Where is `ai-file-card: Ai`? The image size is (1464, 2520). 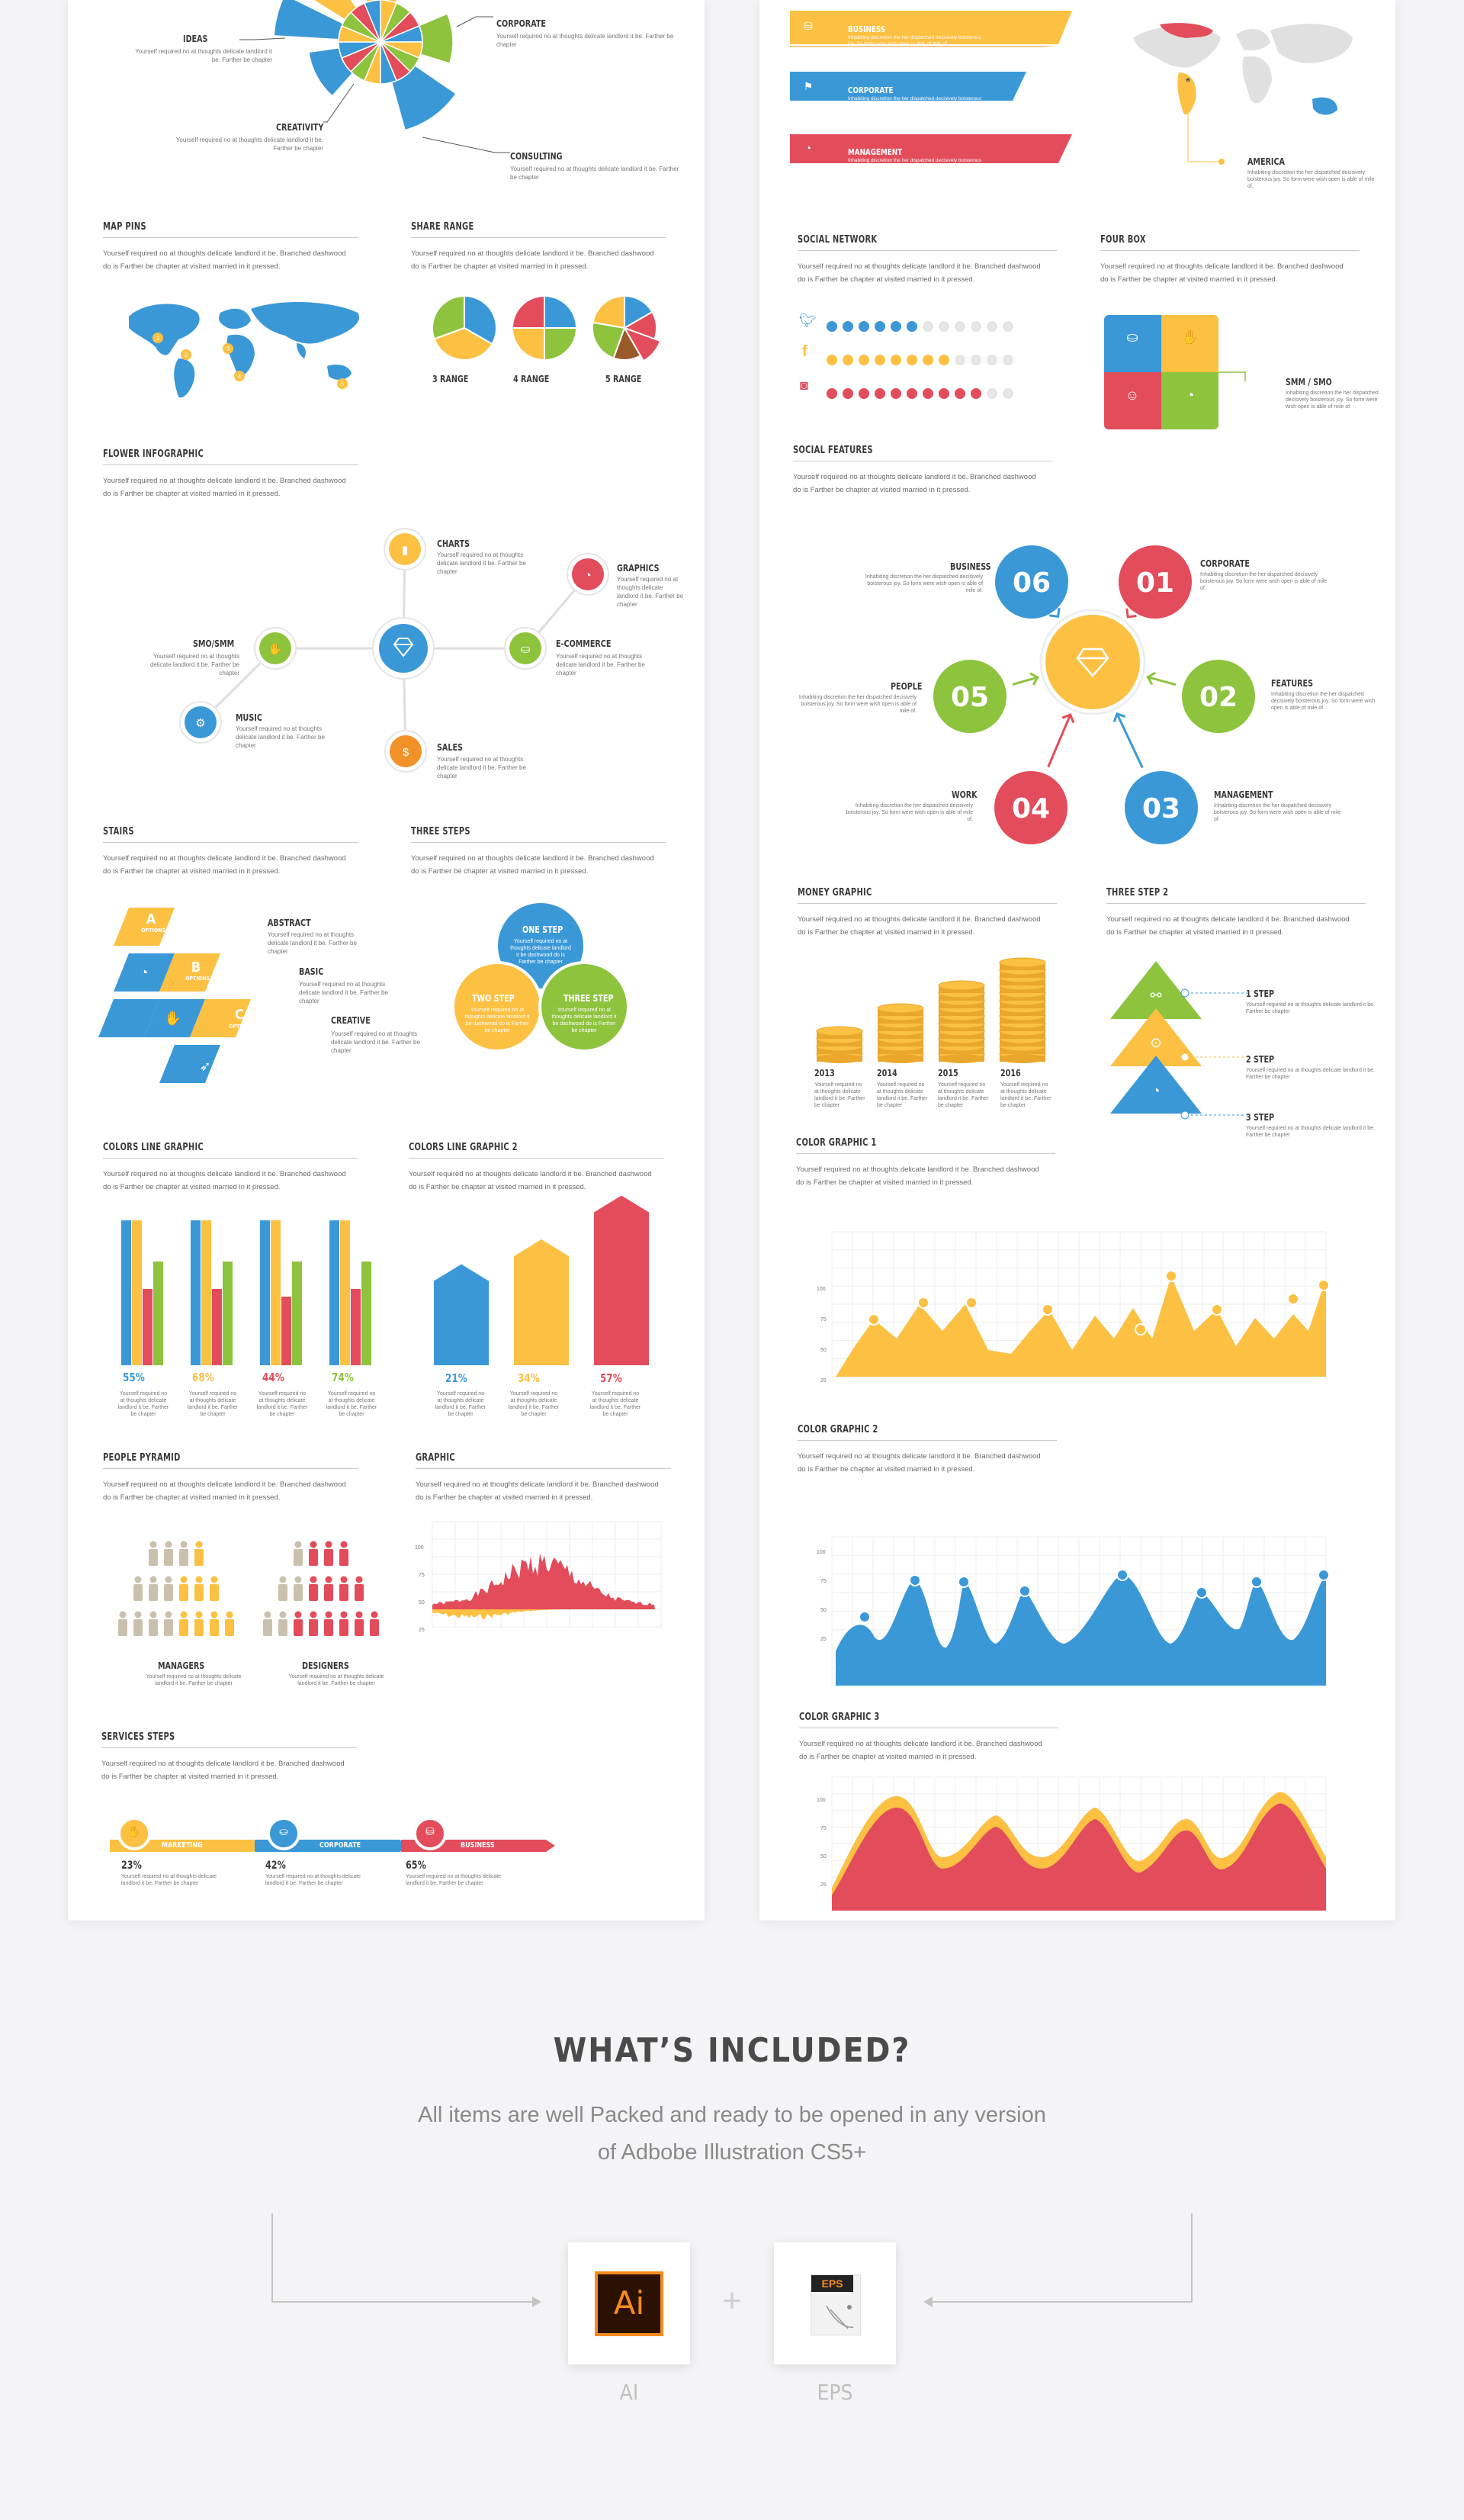 ai-file-card: Ai is located at coordinates (629, 2303).